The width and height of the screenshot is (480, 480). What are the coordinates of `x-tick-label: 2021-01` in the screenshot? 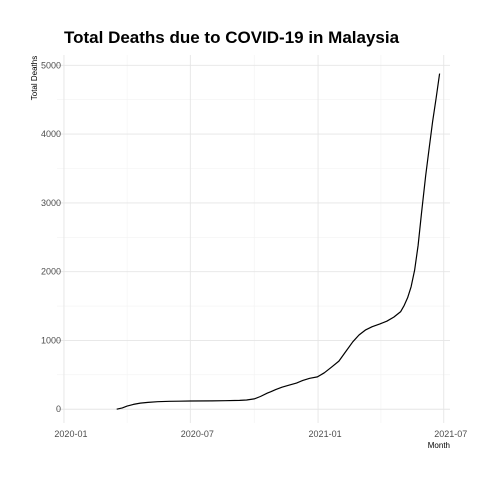 It's located at (325, 434).